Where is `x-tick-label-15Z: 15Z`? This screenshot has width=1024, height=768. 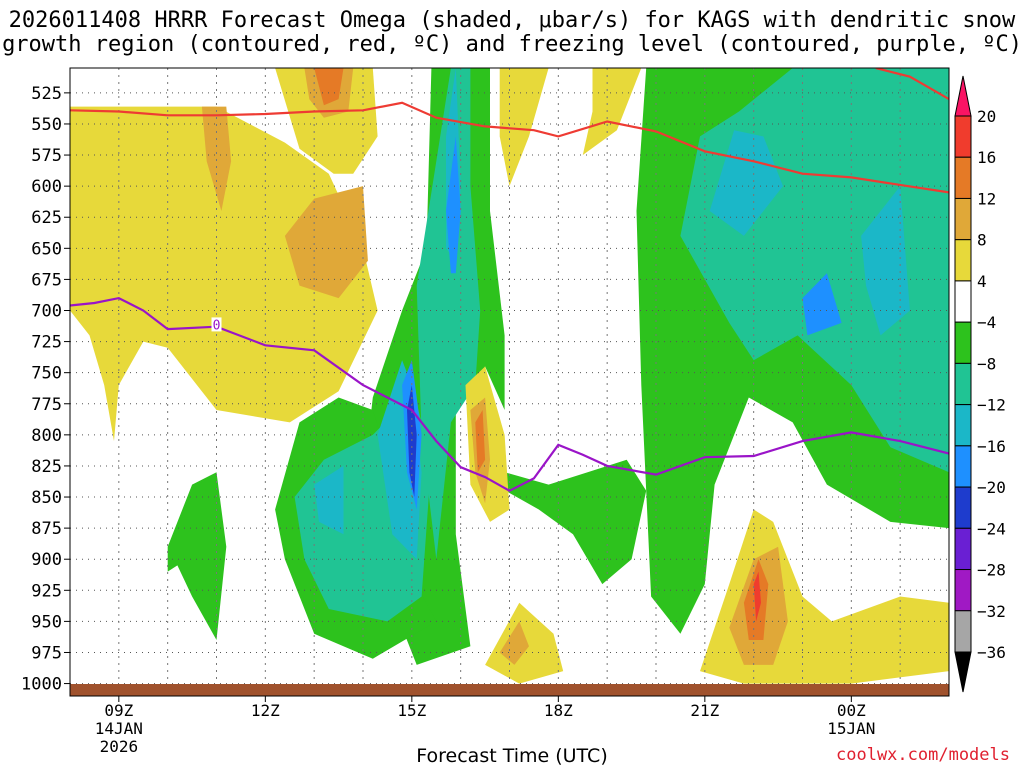 x-tick-label-15Z: 15Z is located at coordinates (411, 710).